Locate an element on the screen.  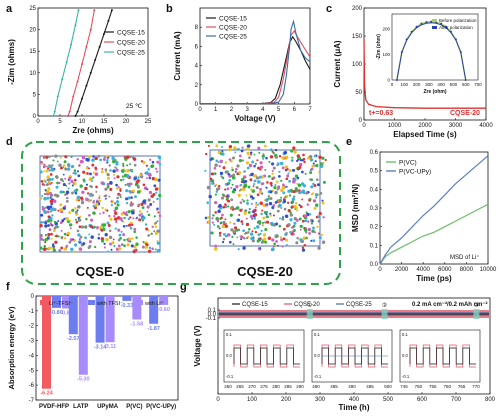
inset-x-tick-label: 0 is located at coordinates (392, 84).